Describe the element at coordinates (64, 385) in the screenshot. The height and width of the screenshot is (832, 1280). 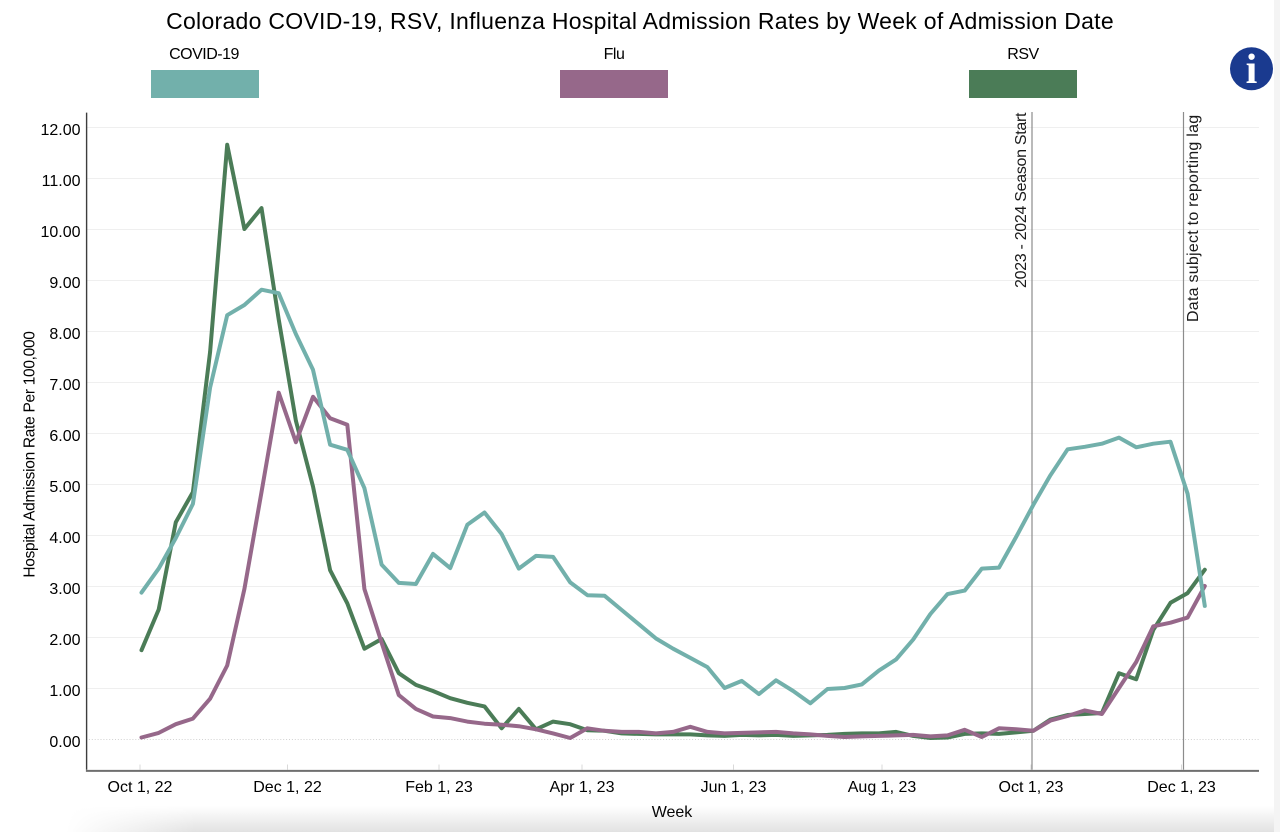
I see `svg-text: 7.00` at that location.